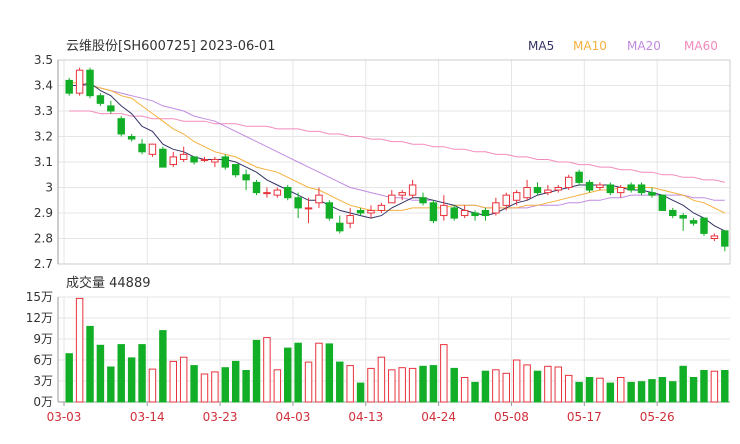 Image resolution: width=740 pixels, height=444 pixels. Describe the element at coordinates (511, 417) in the screenshot. I see `date-tick-label: 05-08` at that location.